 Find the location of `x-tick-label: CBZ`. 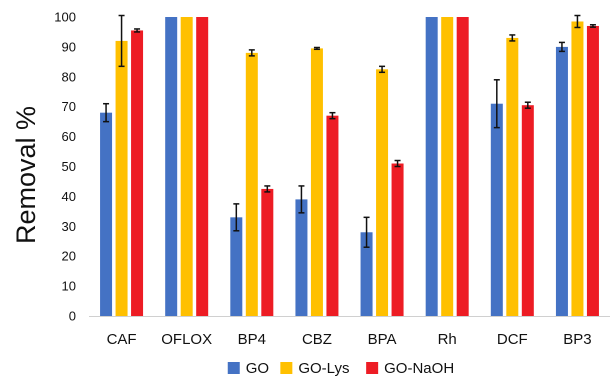

x-tick-label: CBZ is located at coordinates (317, 339).